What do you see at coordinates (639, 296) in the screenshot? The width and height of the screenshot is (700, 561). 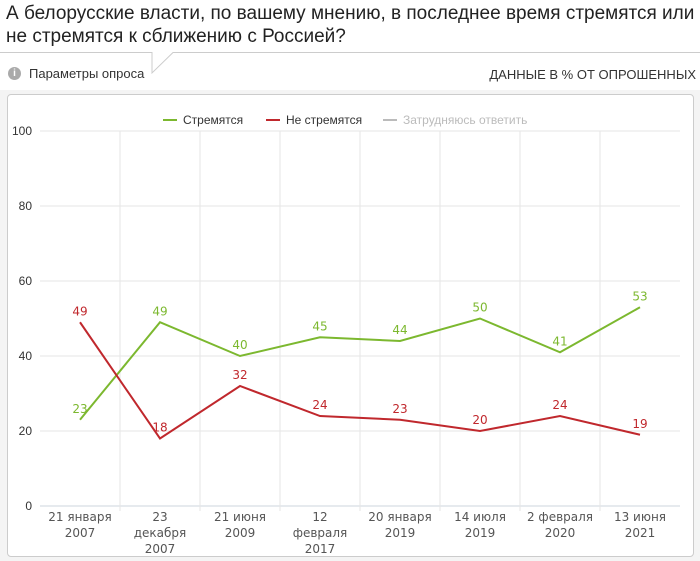 I see `data-label: 53` at bounding box center [639, 296].